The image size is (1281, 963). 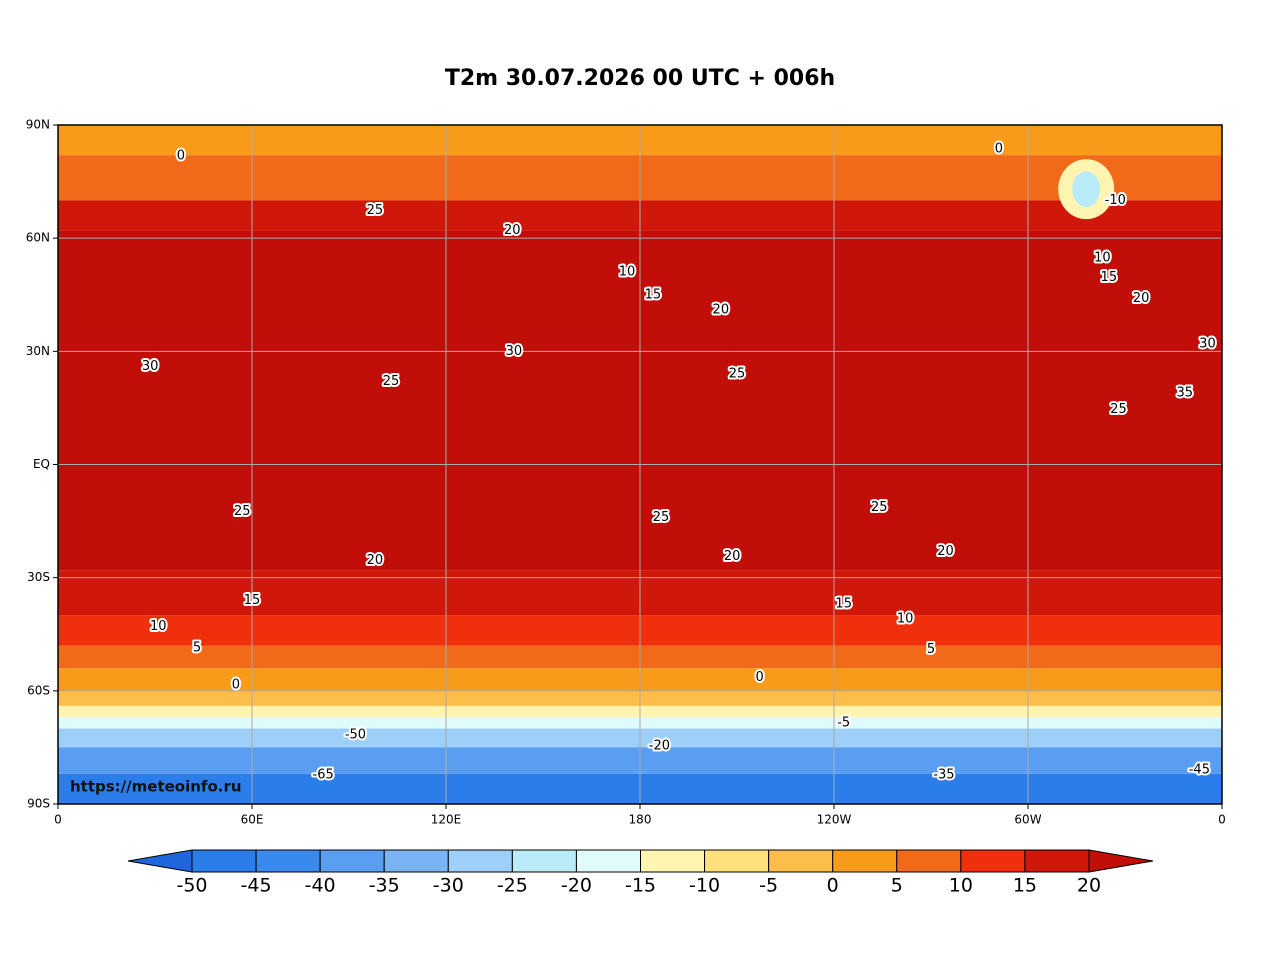 What do you see at coordinates (1121, 861) in the screenshot?
I see `colorbar-extend-high` at bounding box center [1121, 861].